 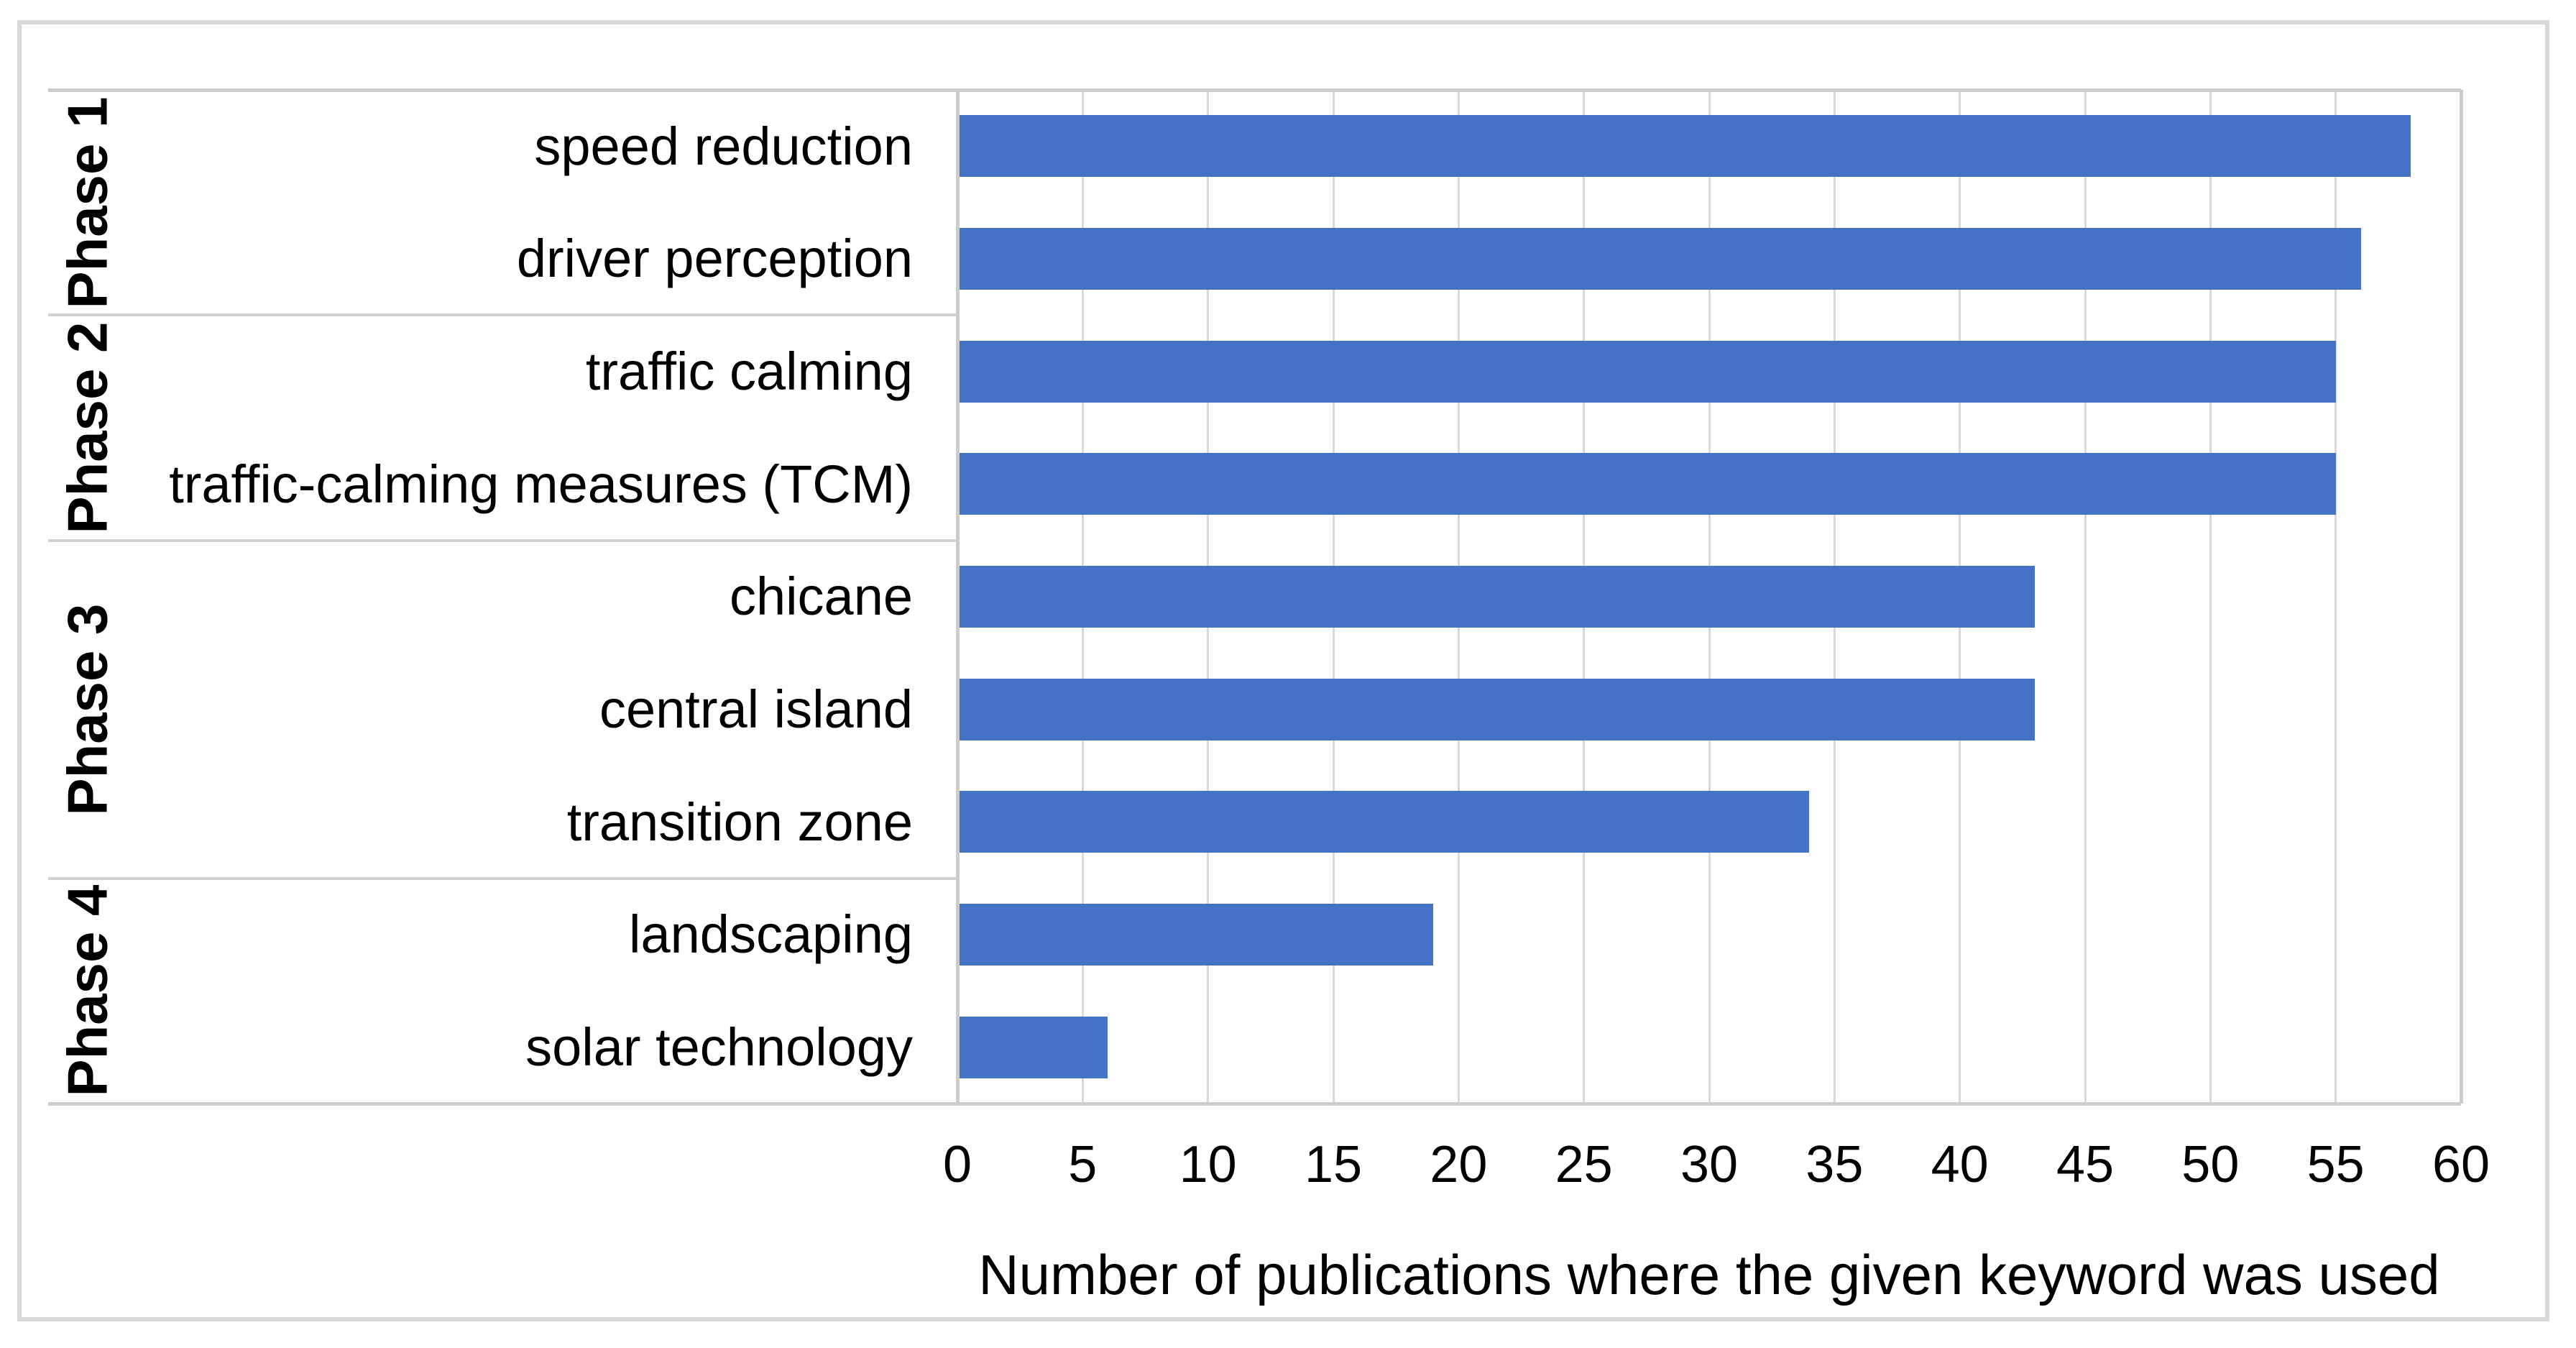 I want to click on bar-chicane, so click(x=1496, y=597).